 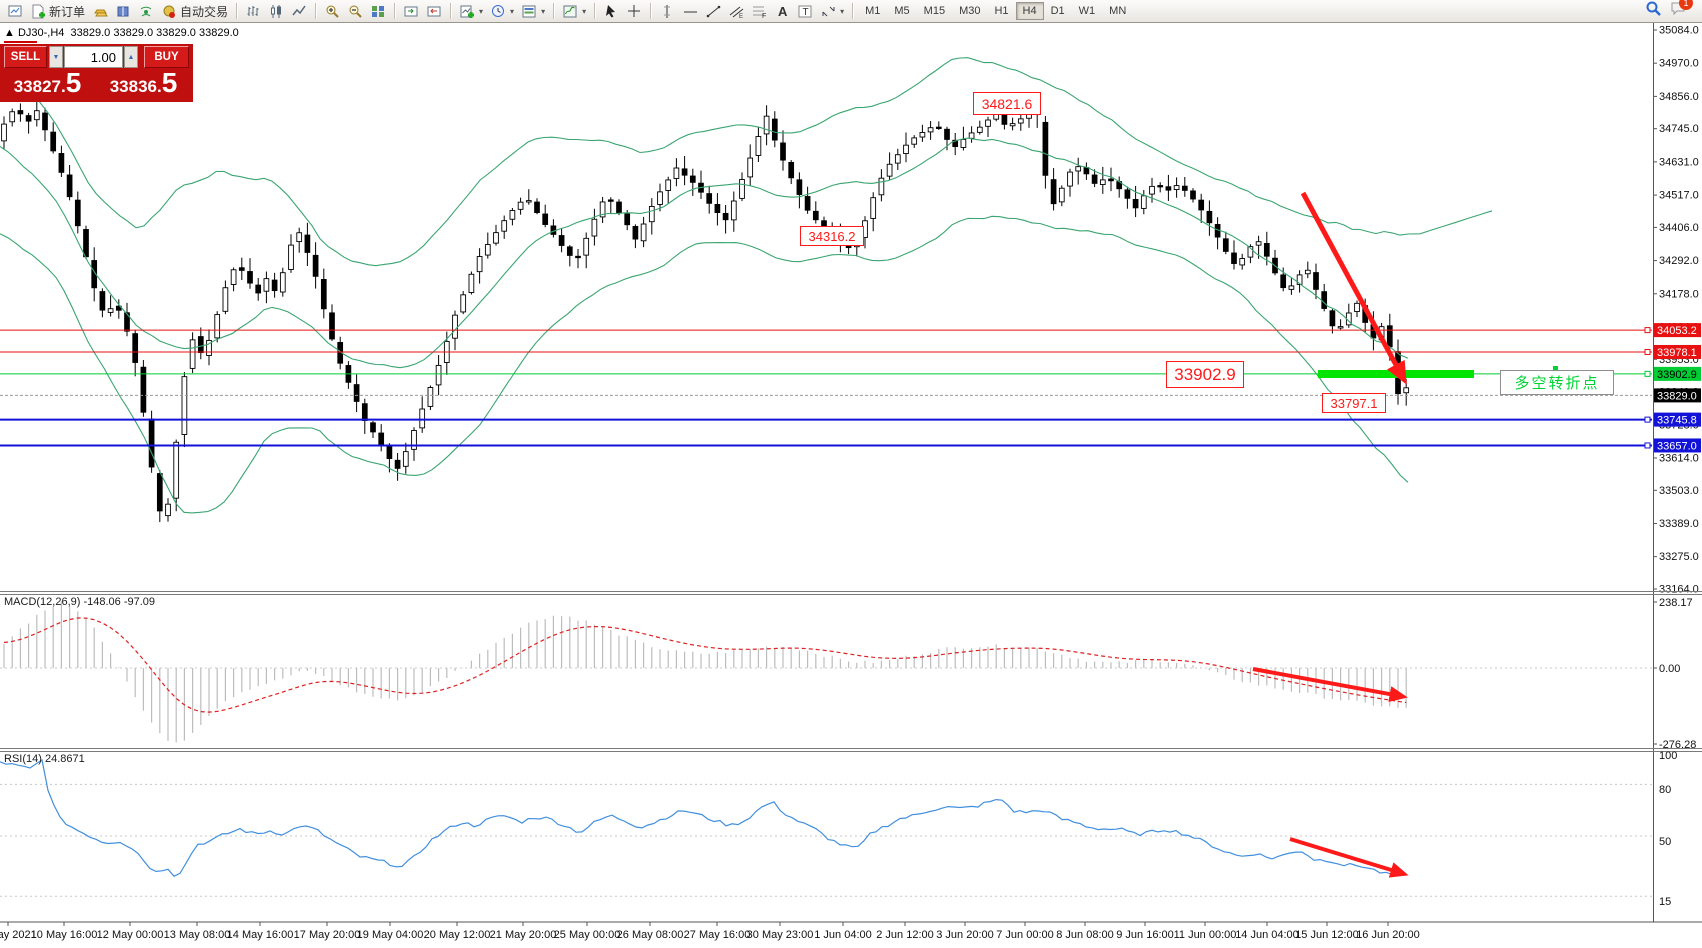 I want to click on svg-text: 0.00, so click(x=1669, y=669).